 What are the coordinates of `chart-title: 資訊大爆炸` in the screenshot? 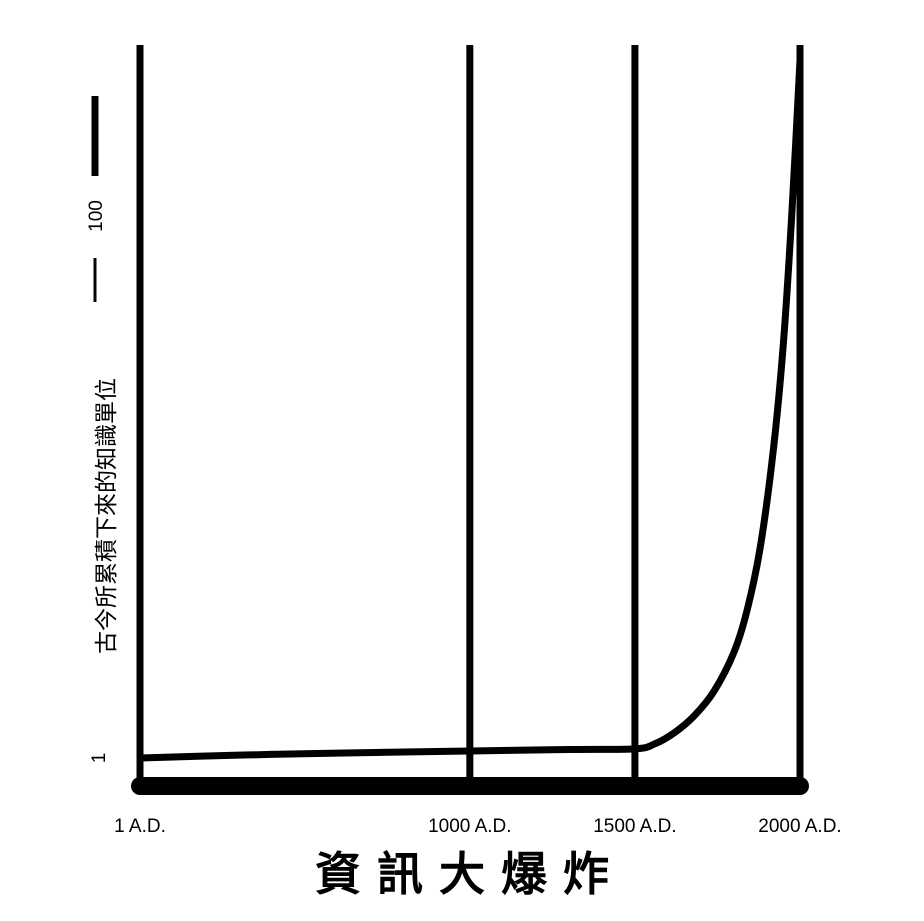 It's located at (470, 874).